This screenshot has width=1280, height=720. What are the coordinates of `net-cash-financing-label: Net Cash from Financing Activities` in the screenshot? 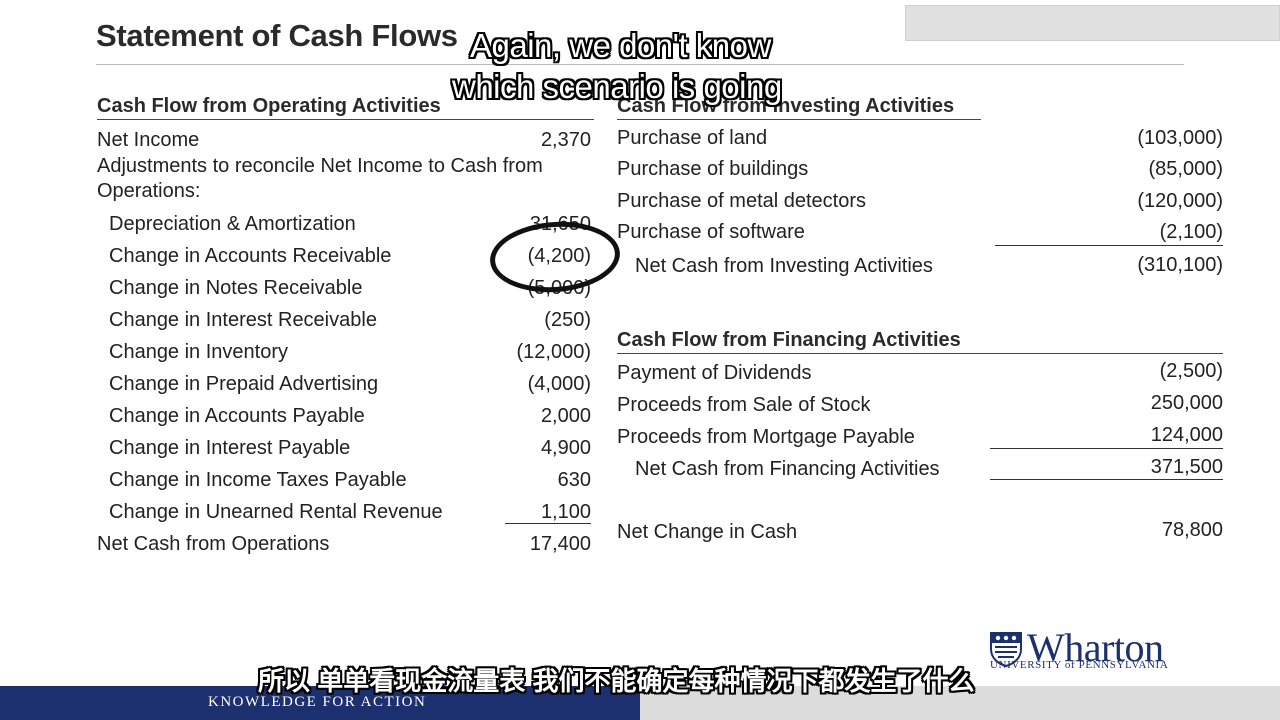 It's located at (787, 469).